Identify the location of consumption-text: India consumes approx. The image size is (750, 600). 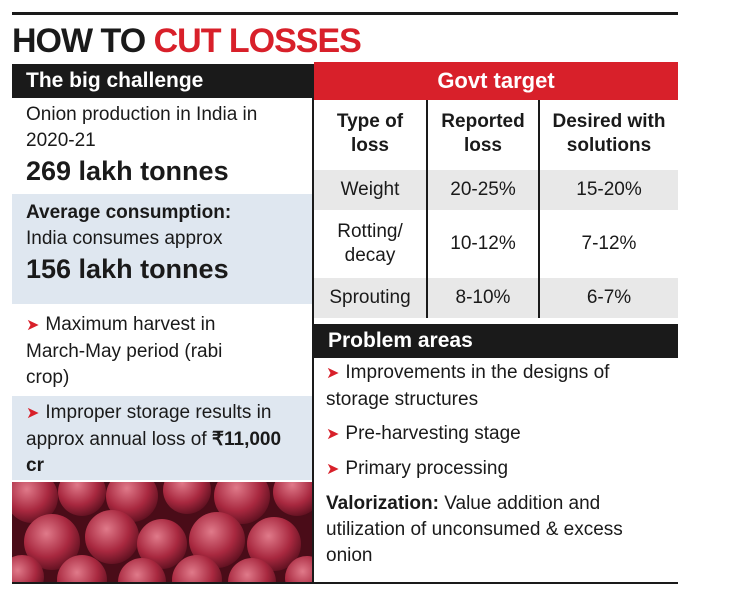
(124, 238).